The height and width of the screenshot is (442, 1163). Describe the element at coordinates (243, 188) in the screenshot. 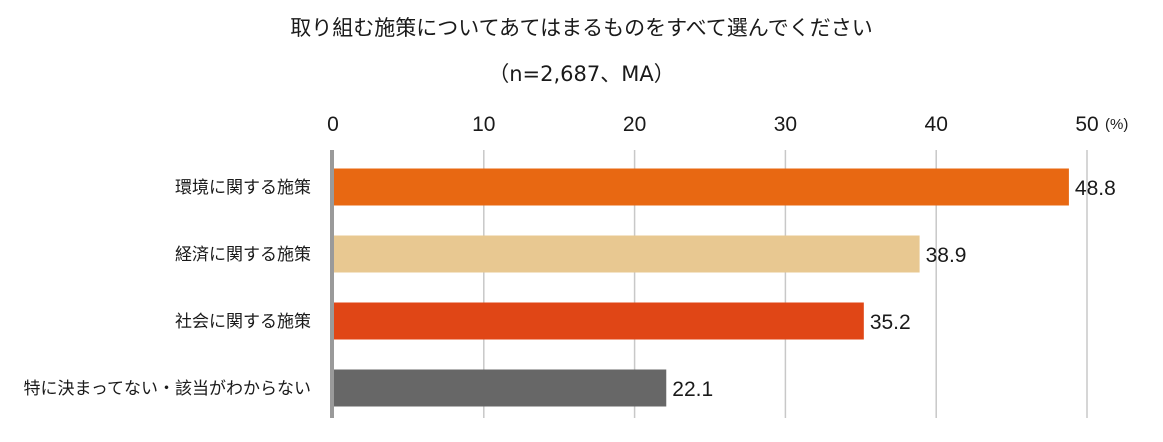

I see `category-label: 環境に関する施策` at that location.